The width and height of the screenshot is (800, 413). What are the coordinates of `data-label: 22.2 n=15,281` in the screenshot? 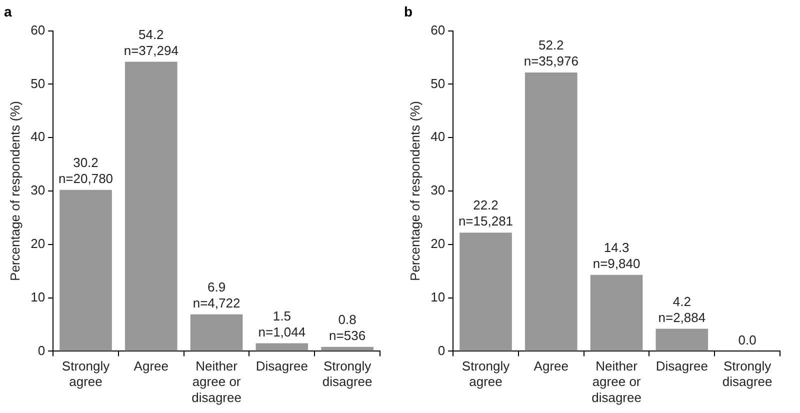 It's located at (486, 213).